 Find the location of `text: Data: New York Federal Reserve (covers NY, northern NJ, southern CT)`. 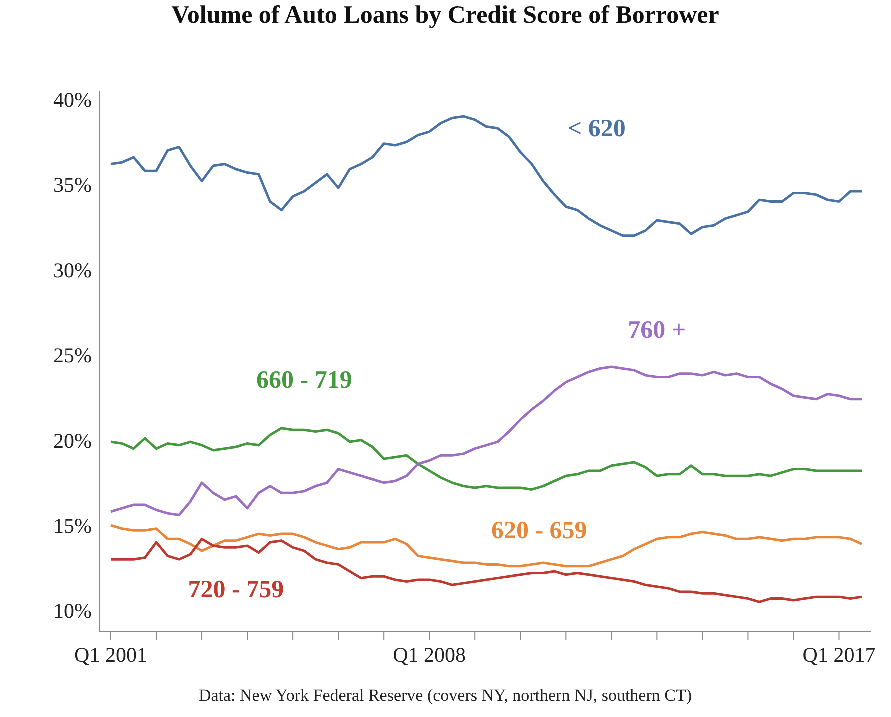

text: Data: New York Federal Reserve (covers NY, northern NJ, southern CT) is located at coordinates (446, 696).